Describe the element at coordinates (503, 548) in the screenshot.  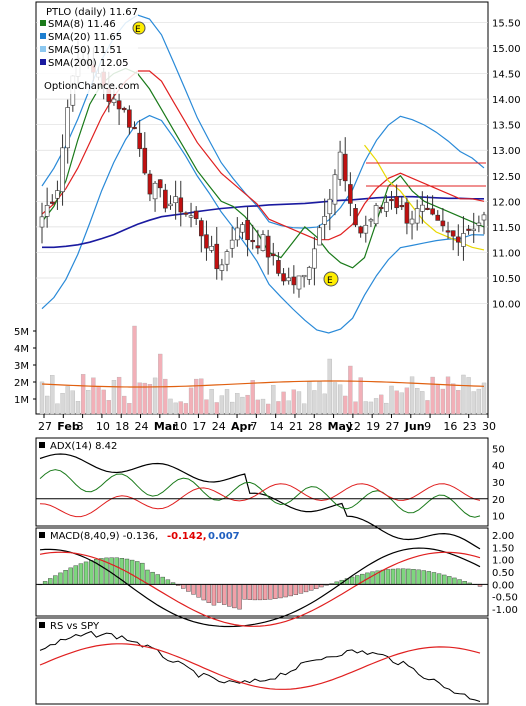
I see `macd-tick-label: 1.50` at that location.